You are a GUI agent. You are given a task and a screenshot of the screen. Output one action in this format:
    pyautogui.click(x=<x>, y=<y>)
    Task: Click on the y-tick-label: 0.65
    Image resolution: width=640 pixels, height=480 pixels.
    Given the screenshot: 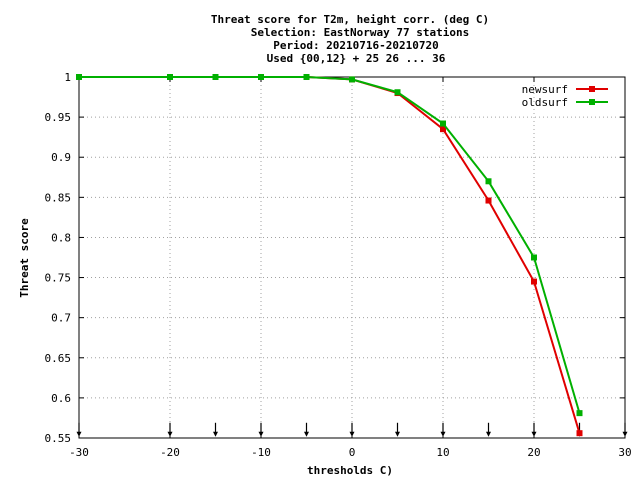 What is the action you would take?
    pyautogui.click(x=58, y=358)
    